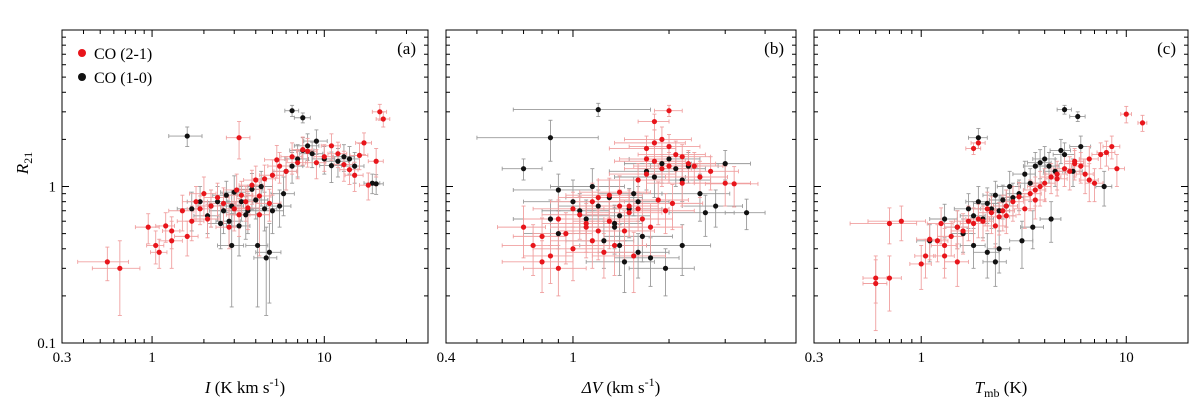 Image resolution: width=1200 pixels, height=404 pixels. Describe the element at coordinates (774, 48) in the screenshot. I see `panel-b-label: (b)` at that location.